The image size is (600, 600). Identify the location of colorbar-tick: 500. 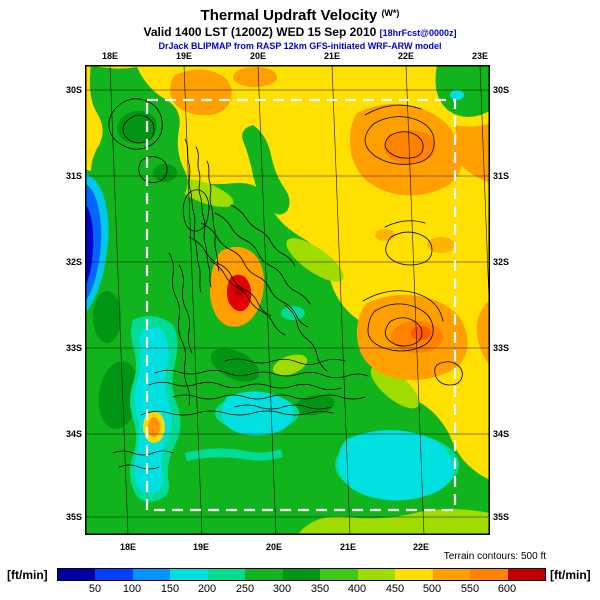
(432, 589).